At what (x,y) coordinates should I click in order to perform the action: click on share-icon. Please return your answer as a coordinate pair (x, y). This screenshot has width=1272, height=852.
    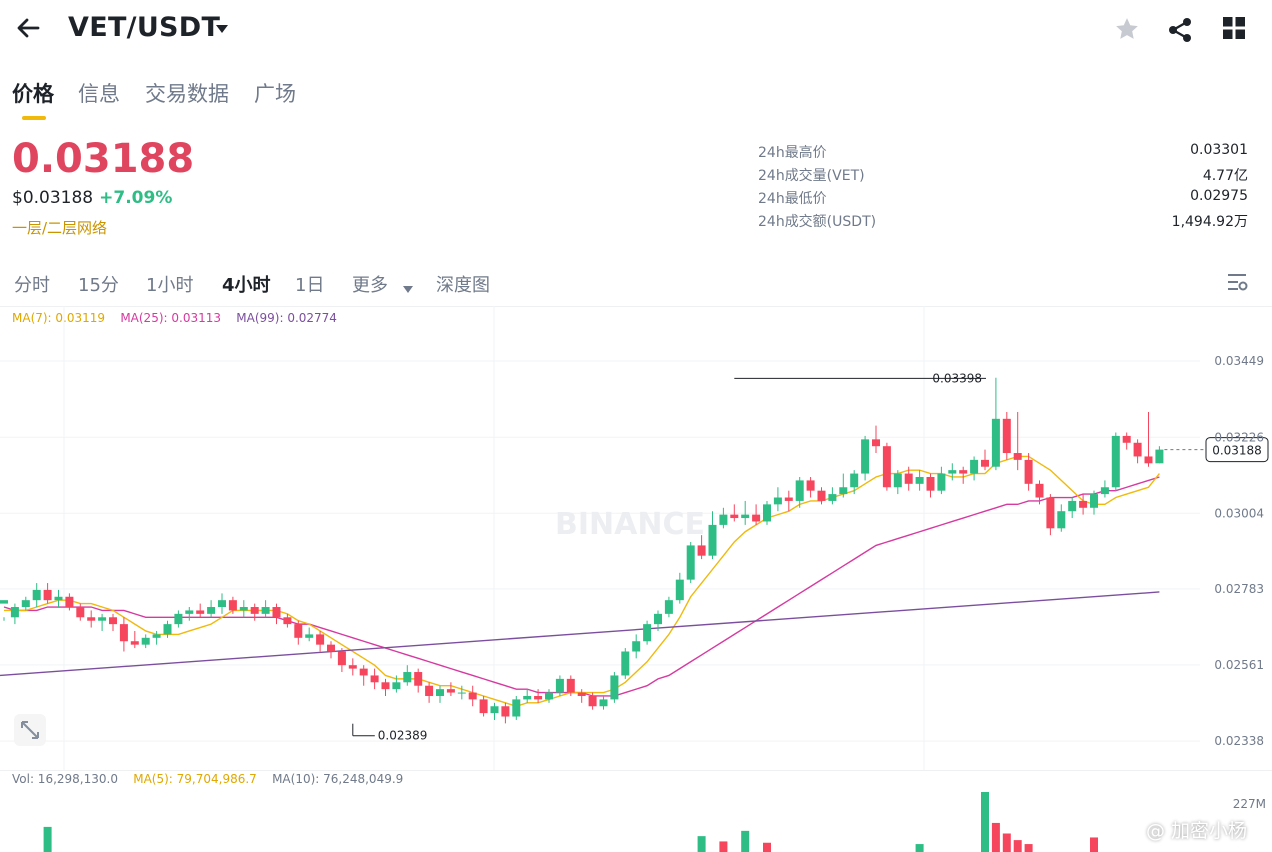
    Looking at the image, I should click on (1180, 30).